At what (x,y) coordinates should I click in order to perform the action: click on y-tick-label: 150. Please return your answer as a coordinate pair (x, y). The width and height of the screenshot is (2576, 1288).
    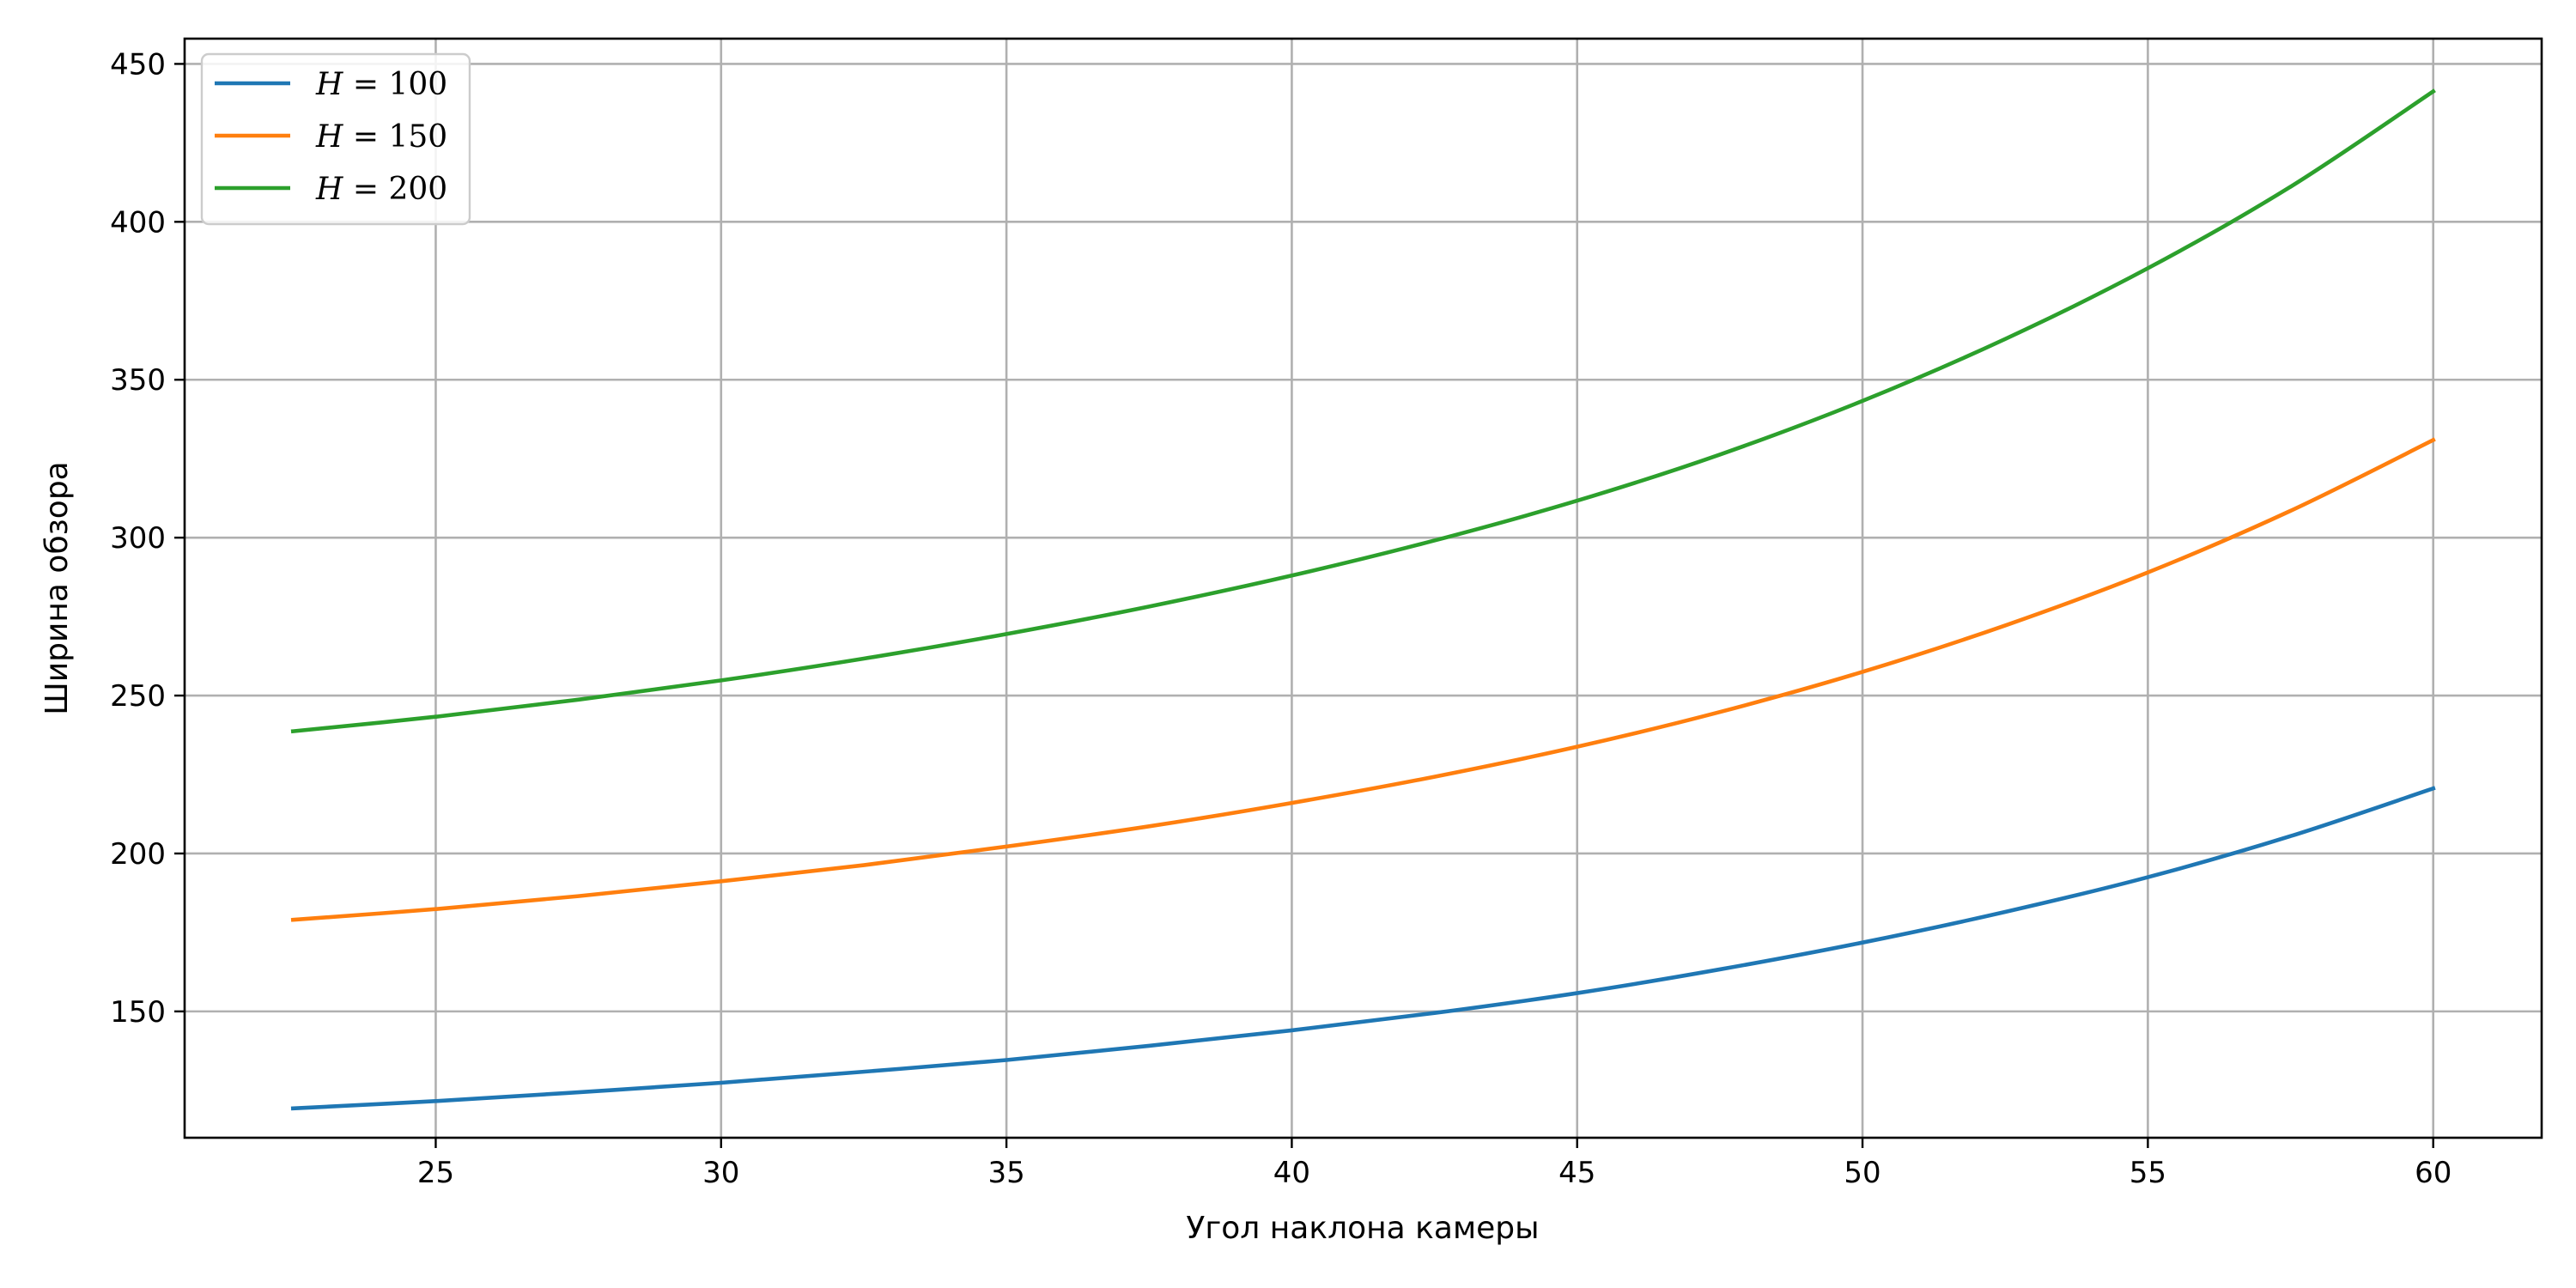
    Looking at the image, I should click on (138, 1013).